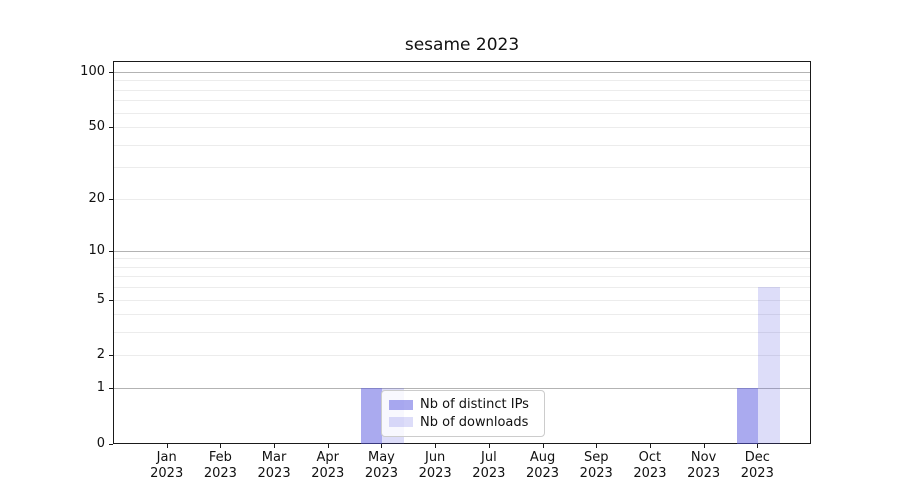  Describe the element at coordinates (747, 416) in the screenshot. I see `bar-distinct-ips-dec-2023` at that location.